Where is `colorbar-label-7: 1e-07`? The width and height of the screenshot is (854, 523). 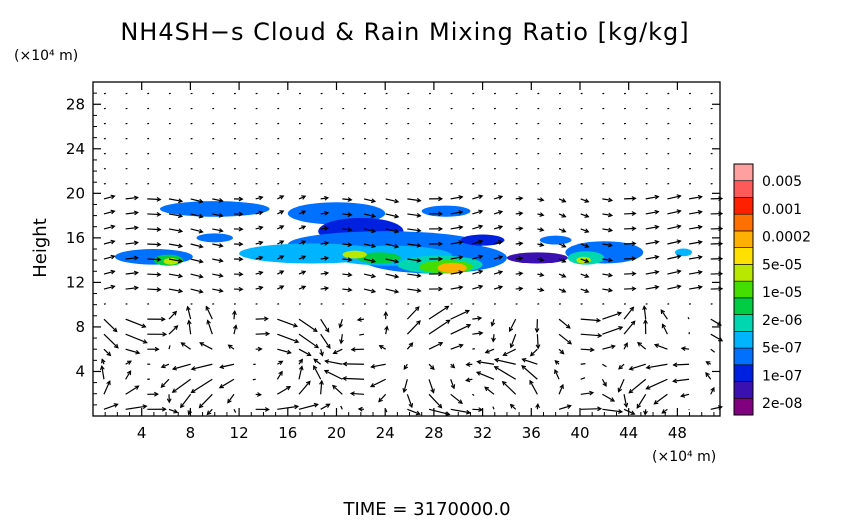
colorbar-label-7: 1e-07 is located at coordinates (782, 376).